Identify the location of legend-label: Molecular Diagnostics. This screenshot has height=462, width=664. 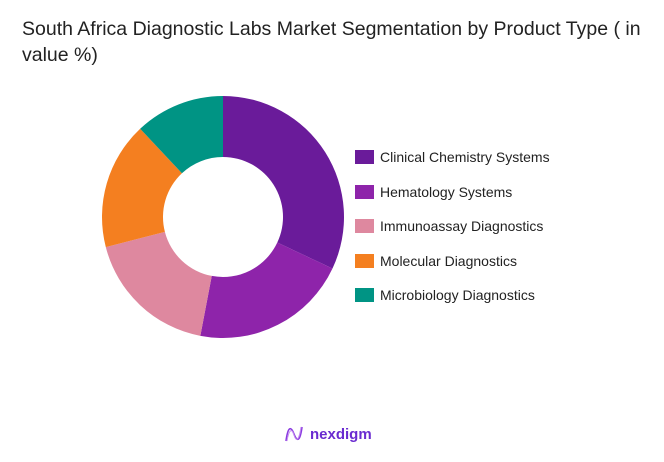
(448, 260).